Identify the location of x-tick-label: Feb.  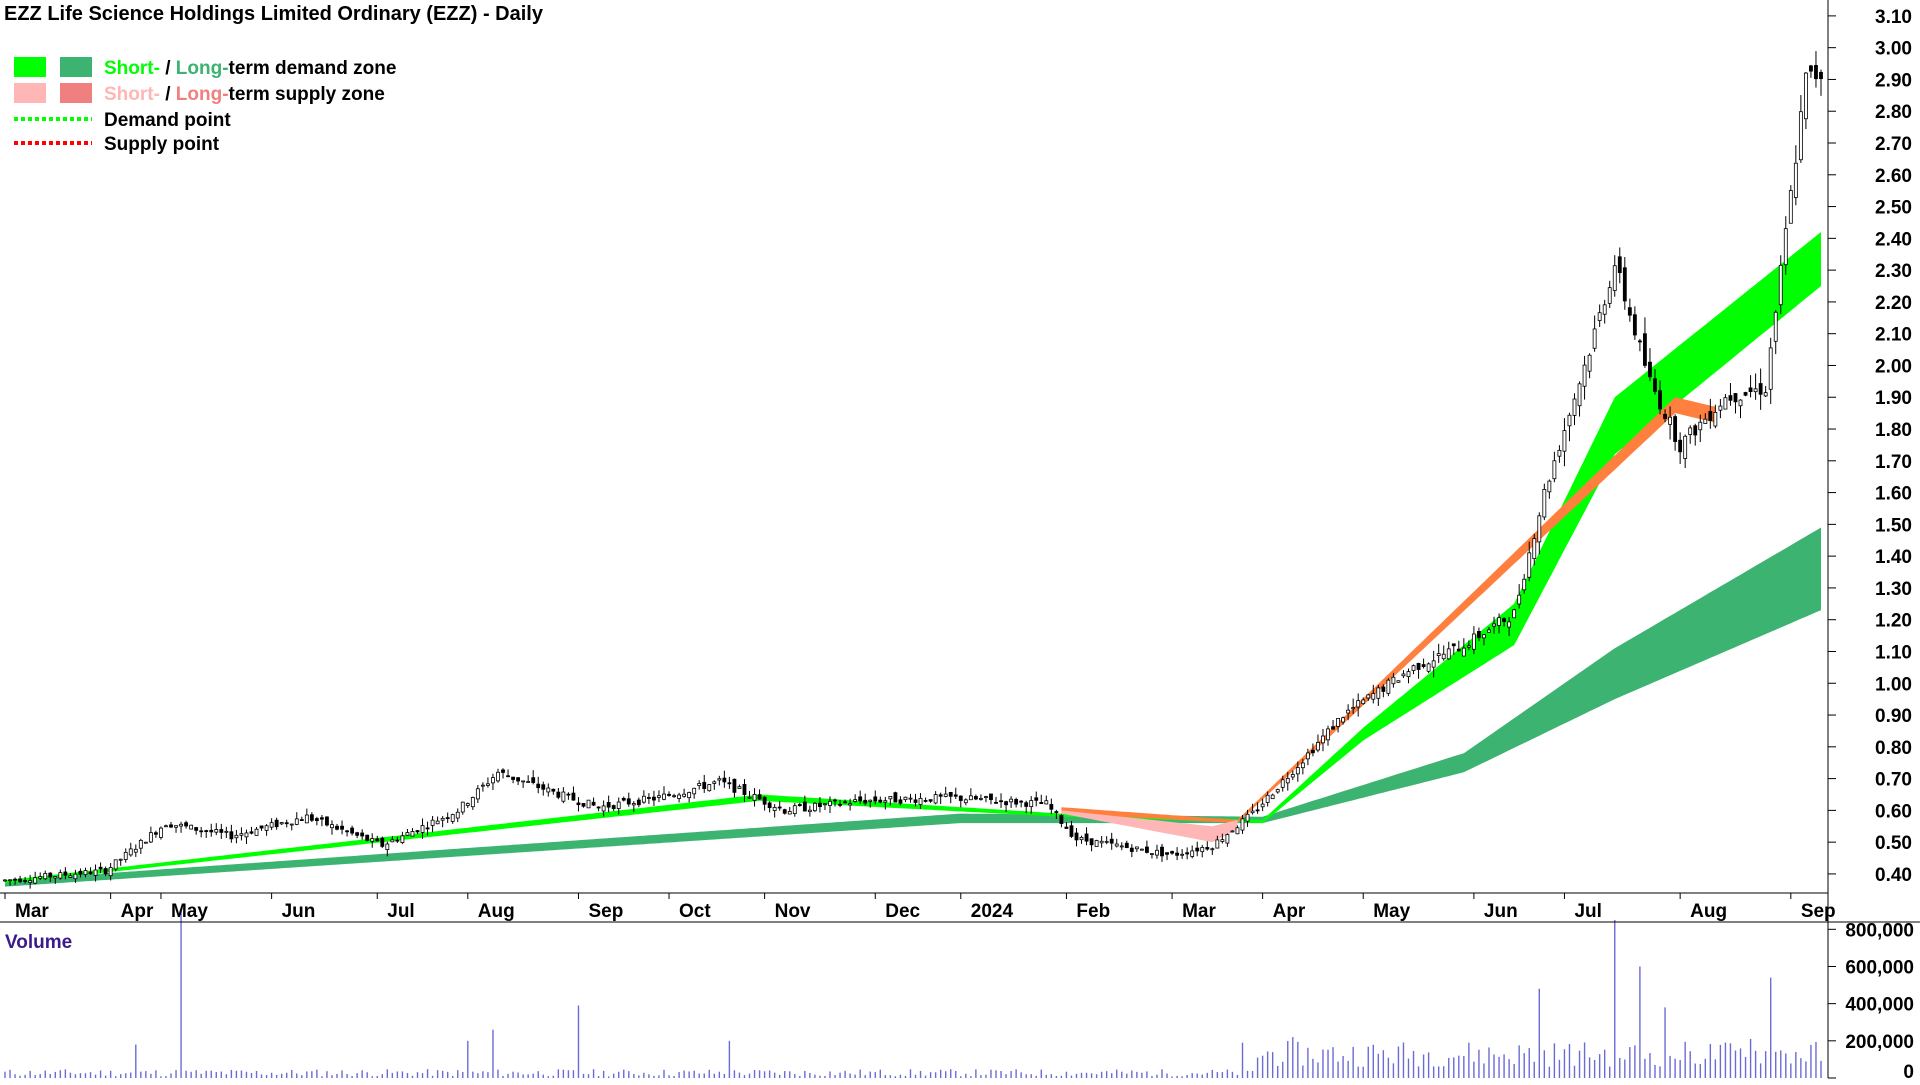
(1093, 911).